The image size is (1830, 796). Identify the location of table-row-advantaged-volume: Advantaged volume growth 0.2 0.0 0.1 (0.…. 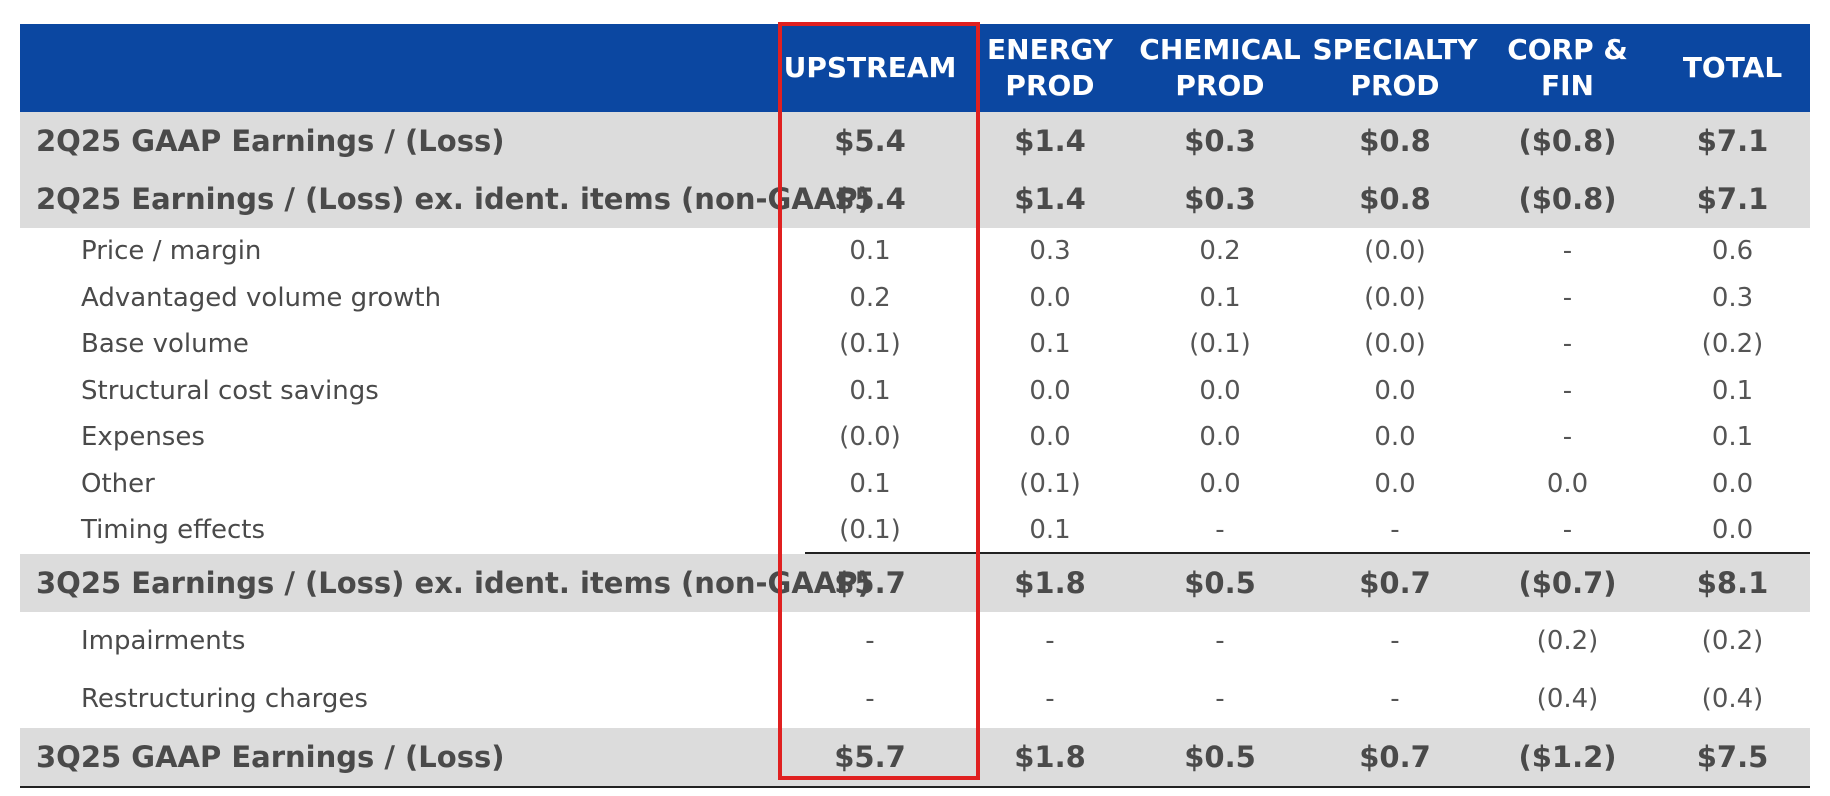
(915, 297).